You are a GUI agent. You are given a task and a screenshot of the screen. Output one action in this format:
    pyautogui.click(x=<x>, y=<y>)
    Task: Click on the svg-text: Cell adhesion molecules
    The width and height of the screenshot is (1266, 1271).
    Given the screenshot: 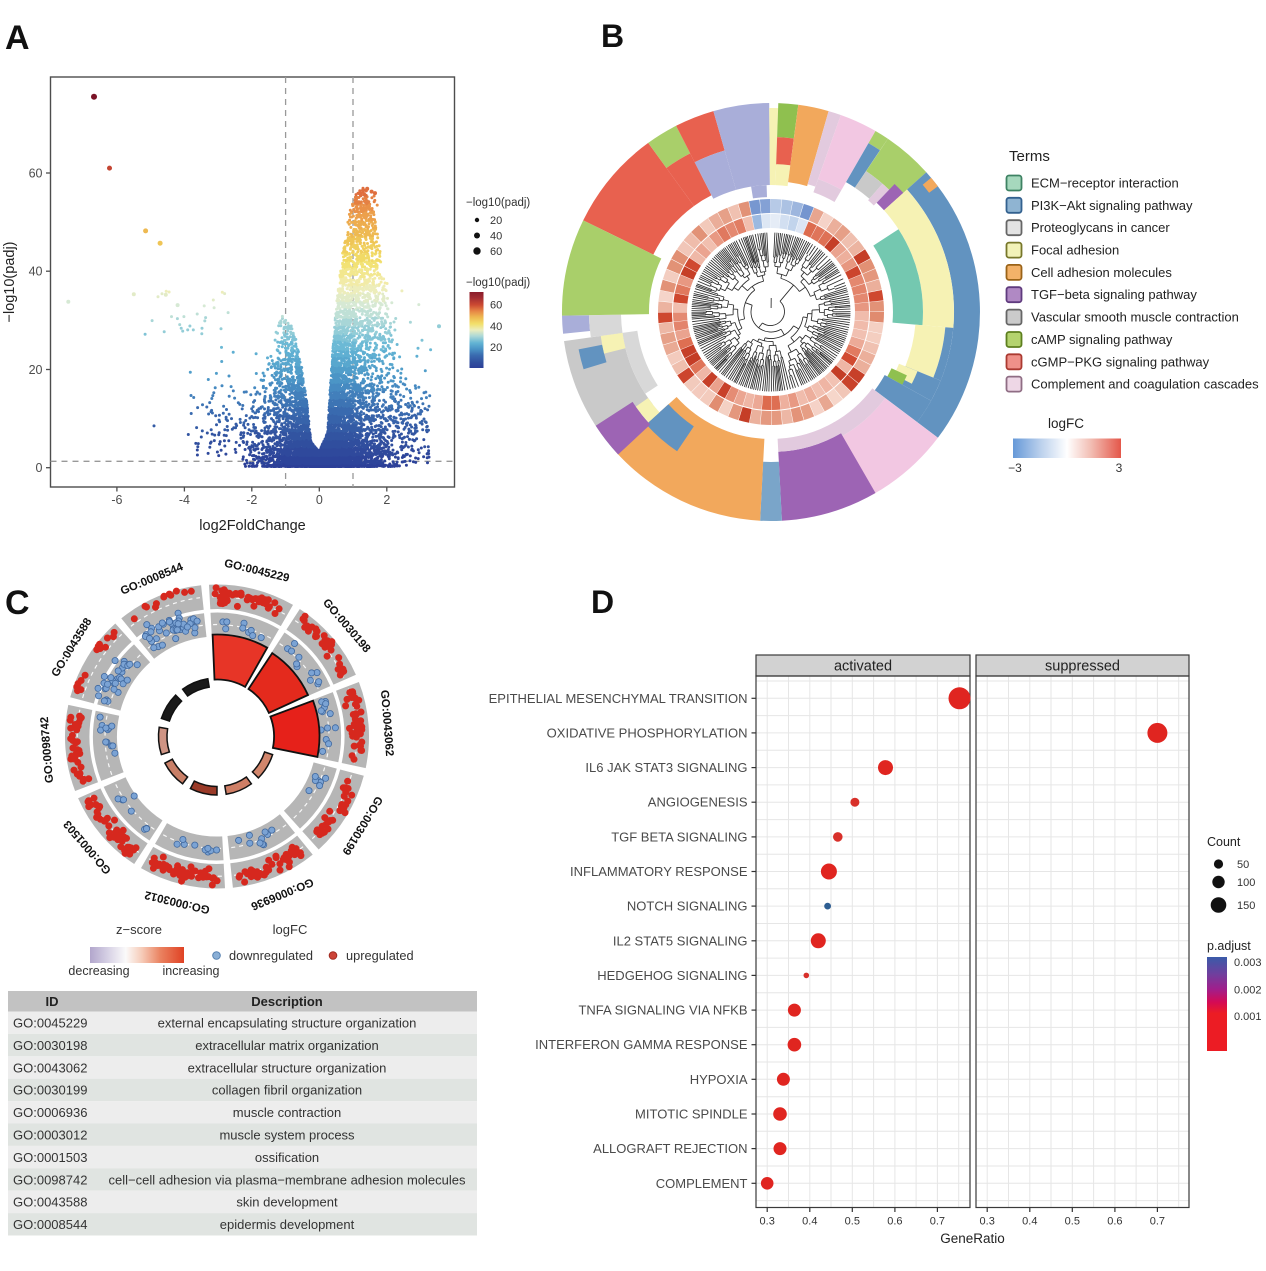 What is the action you would take?
    pyautogui.click(x=1101, y=272)
    